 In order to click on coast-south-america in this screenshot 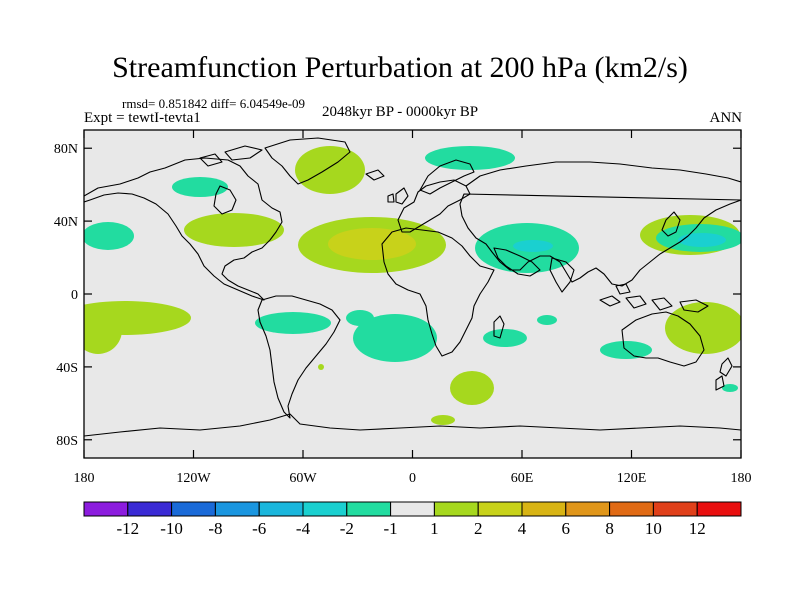, I will do `click(299, 357)`.